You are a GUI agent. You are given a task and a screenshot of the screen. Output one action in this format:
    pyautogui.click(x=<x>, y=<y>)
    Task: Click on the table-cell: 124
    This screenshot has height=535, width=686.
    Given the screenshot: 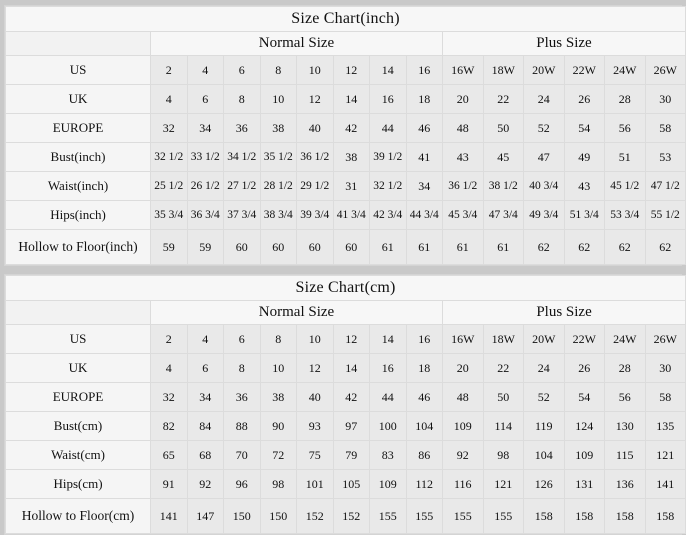 What is the action you would take?
    pyautogui.click(x=584, y=426)
    